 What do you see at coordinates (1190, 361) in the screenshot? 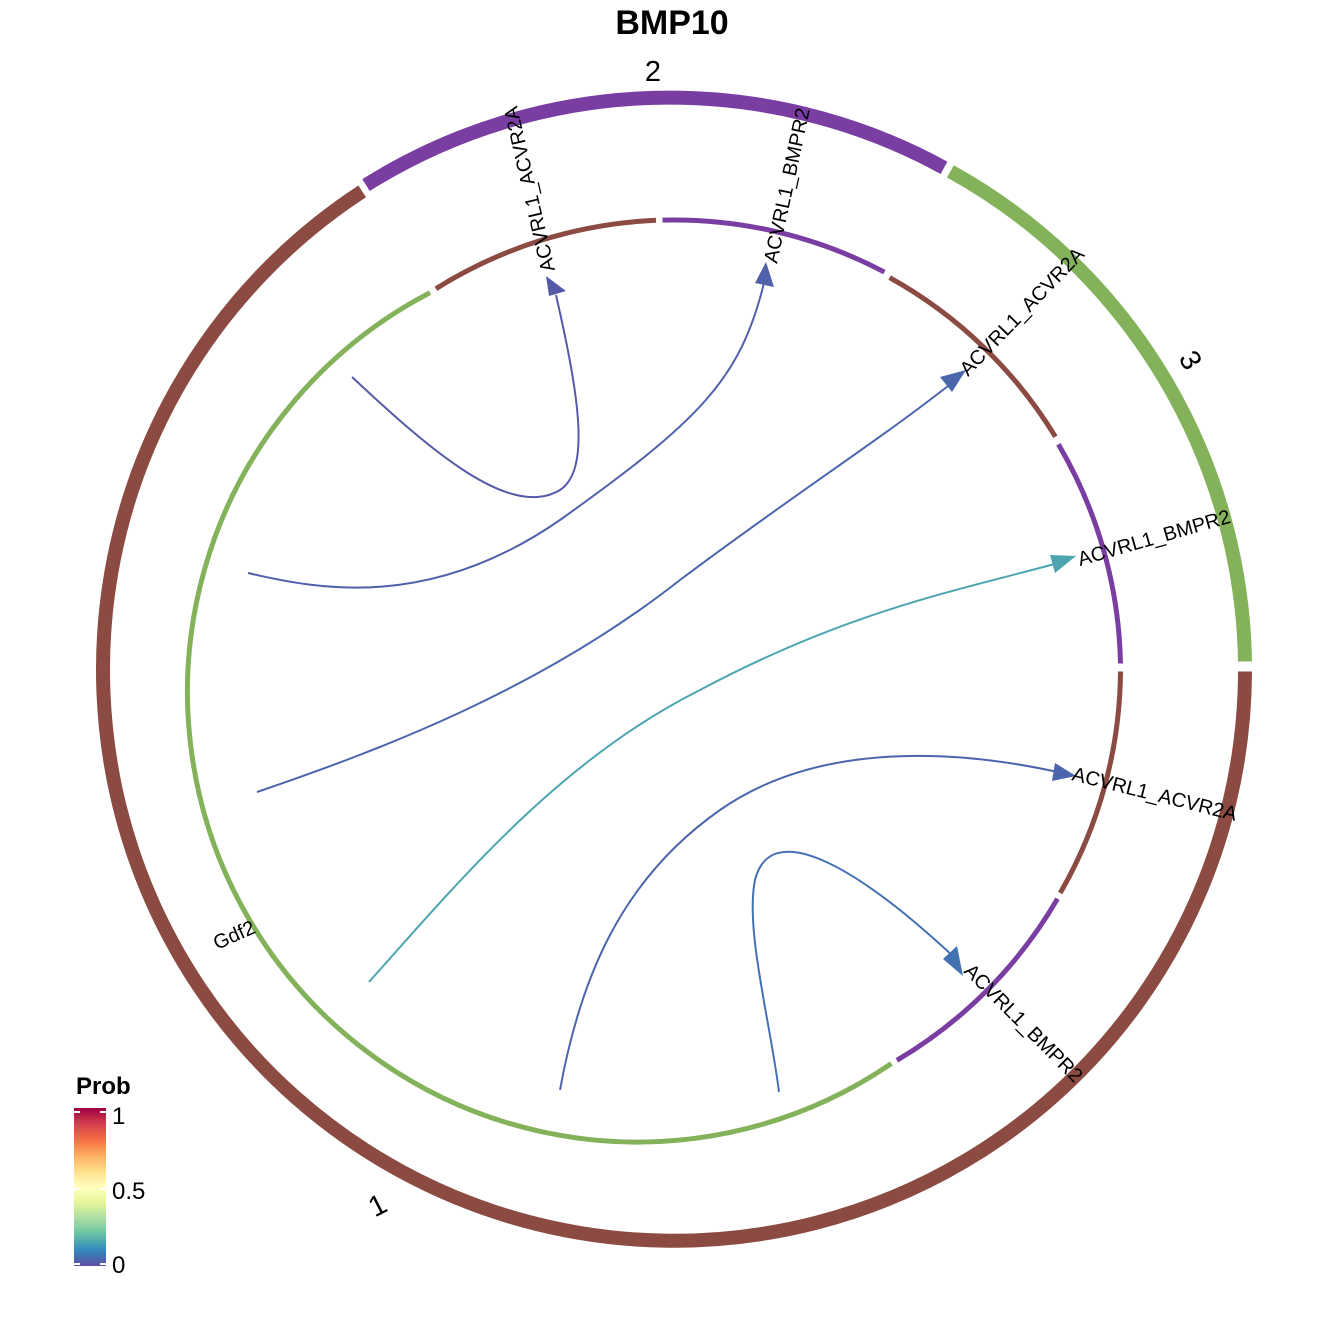
I see `group-label-3: 3` at bounding box center [1190, 361].